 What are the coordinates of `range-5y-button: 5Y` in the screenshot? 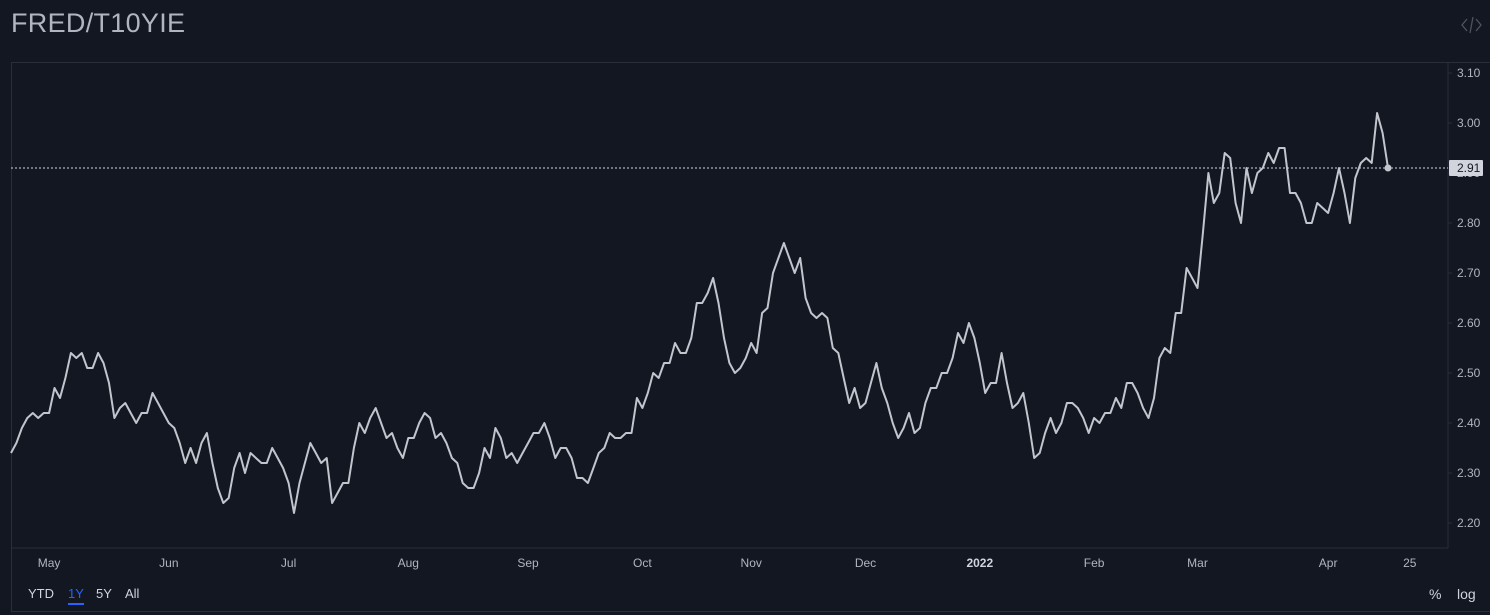 It's located at (104, 593).